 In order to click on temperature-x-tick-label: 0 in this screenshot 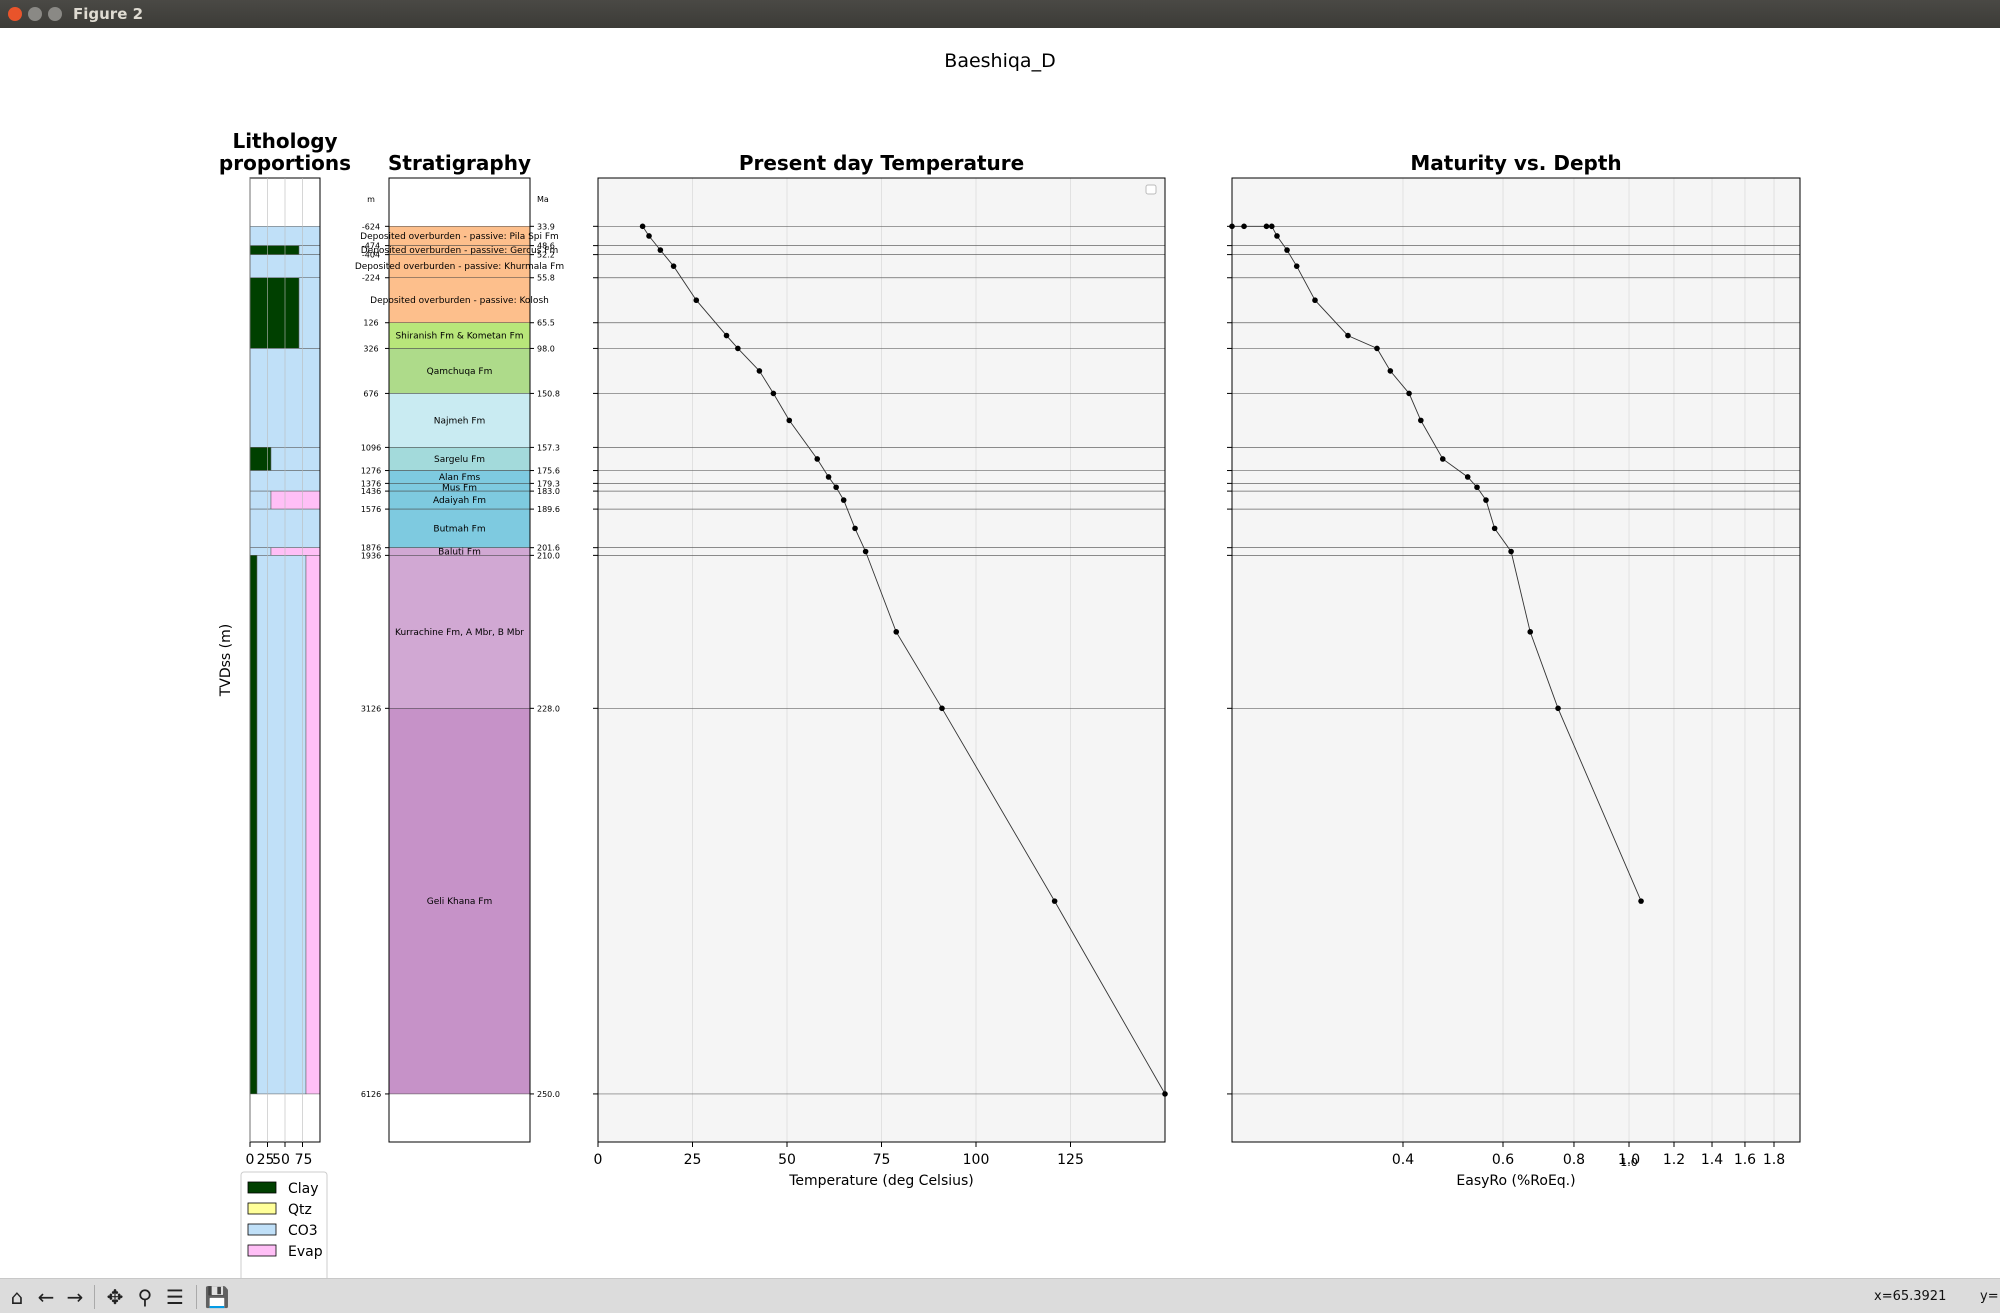, I will do `click(598, 1160)`.